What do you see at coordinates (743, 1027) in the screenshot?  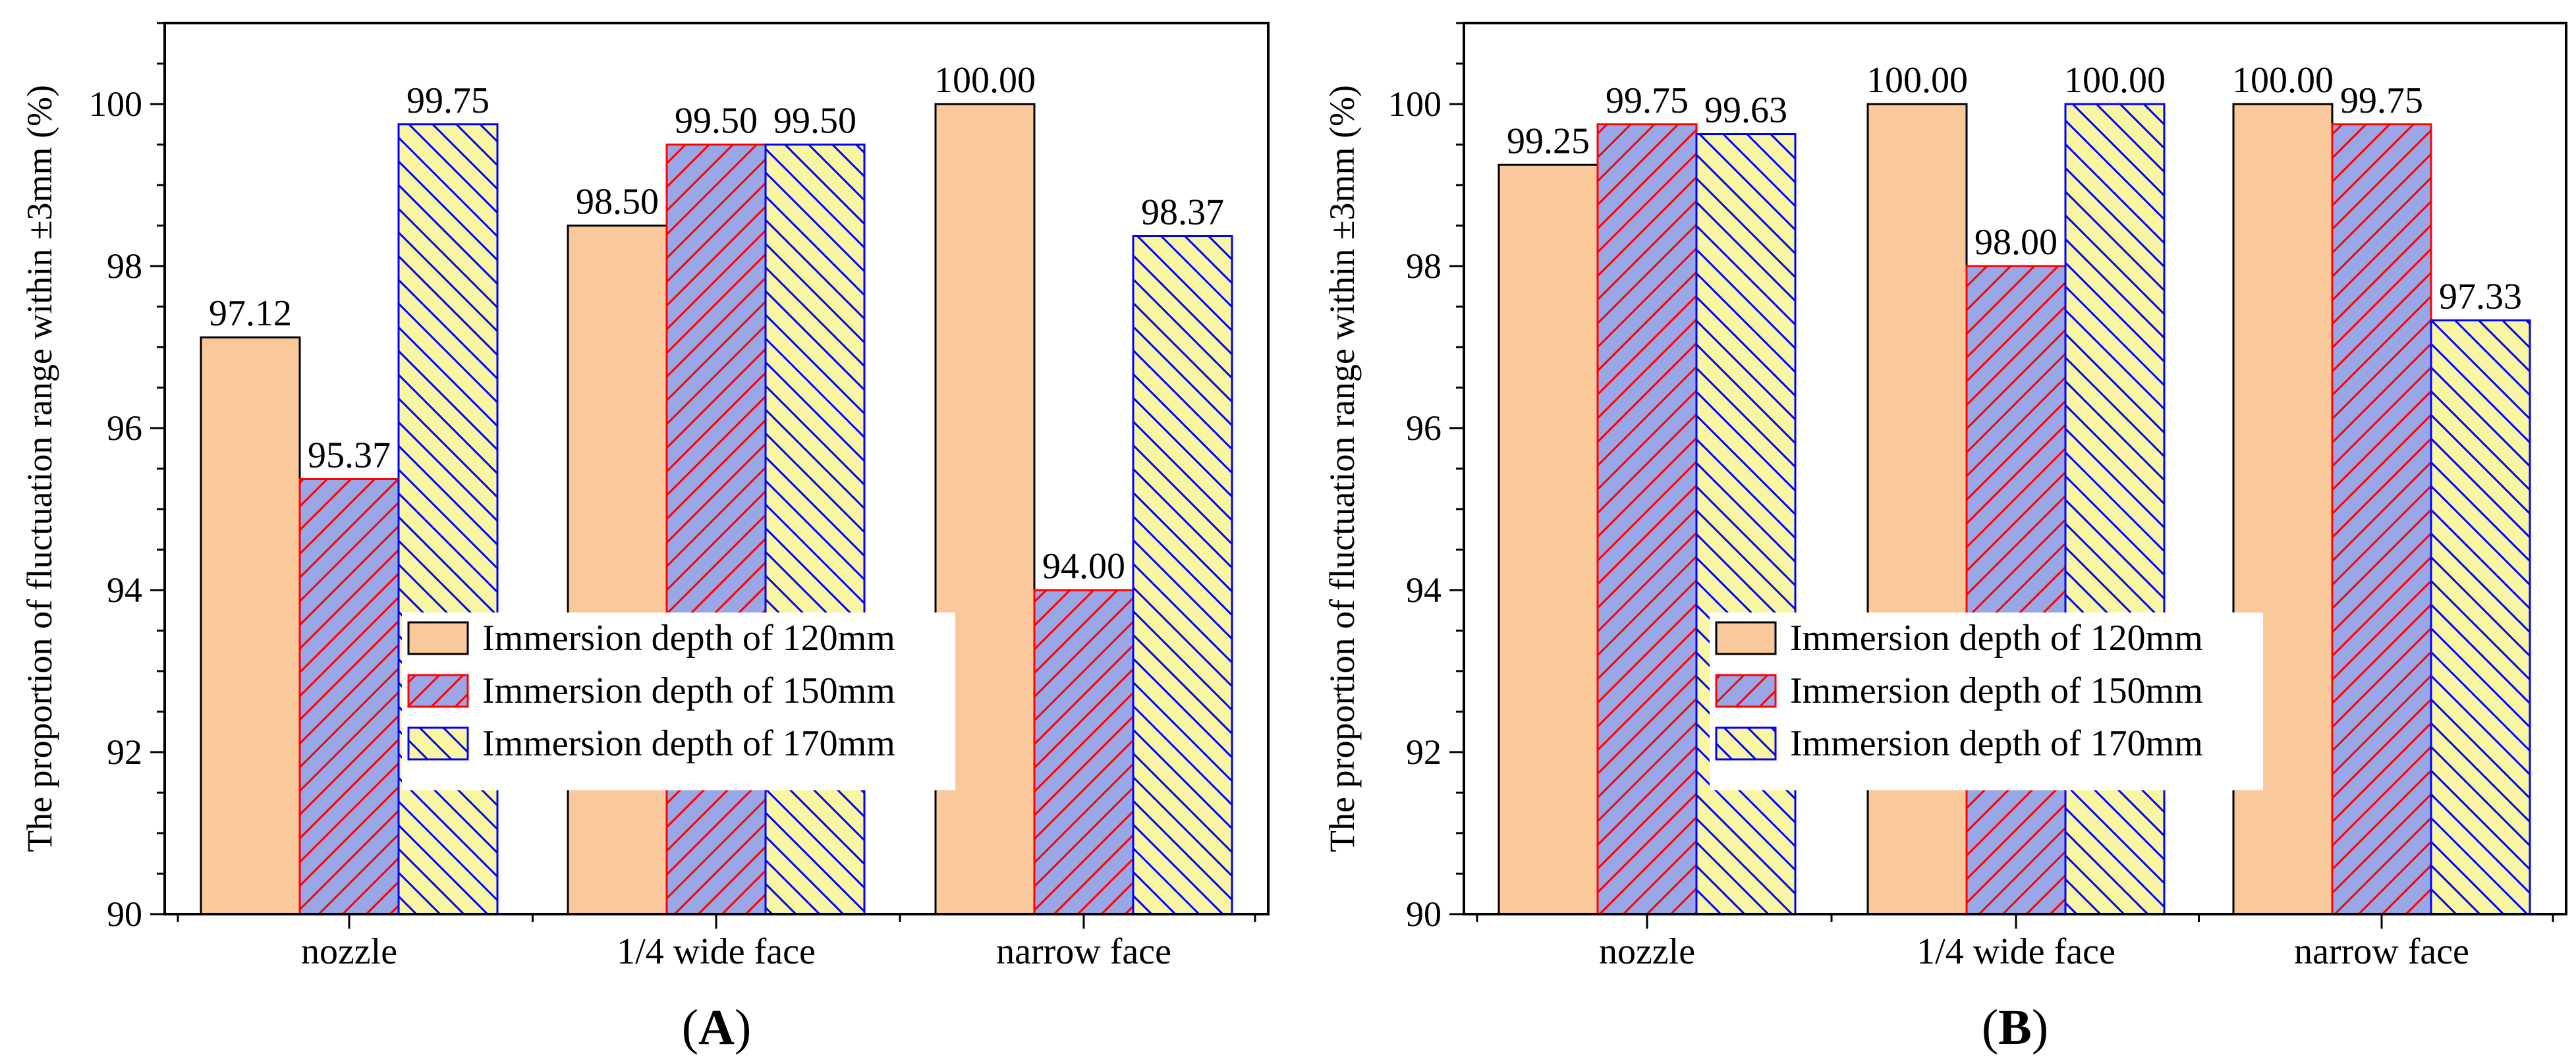 I see `panel-label-close: )` at bounding box center [743, 1027].